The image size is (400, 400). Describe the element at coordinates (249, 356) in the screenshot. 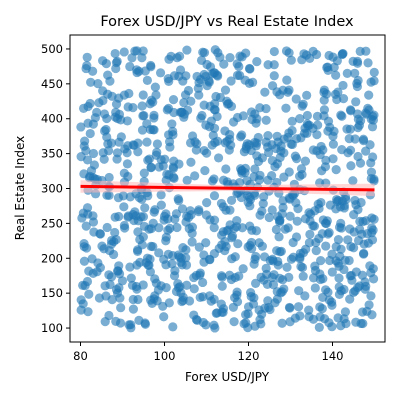

I see `x-tick-label: 120` at that location.